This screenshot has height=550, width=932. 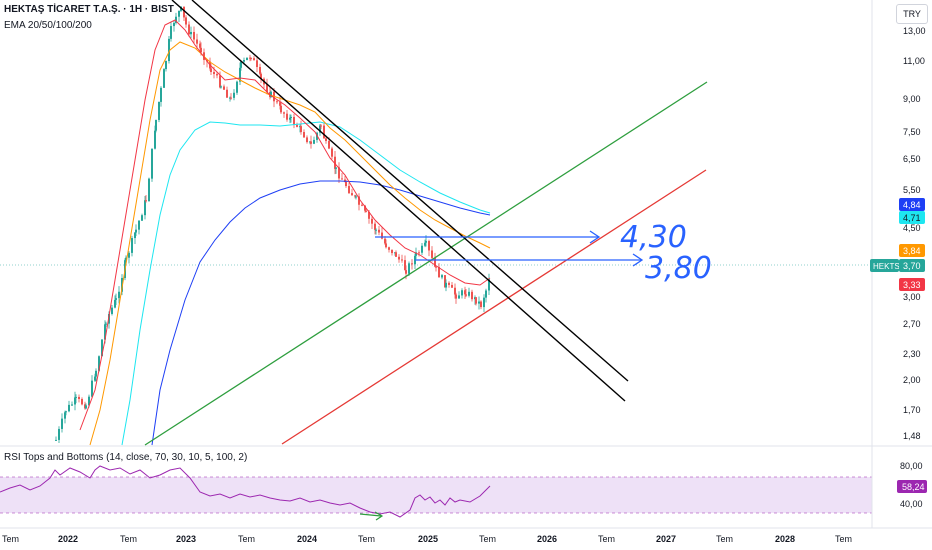 What do you see at coordinates (436, 495) in the screenshot?
I see `rsi-band` at bounding box center [436, 495].